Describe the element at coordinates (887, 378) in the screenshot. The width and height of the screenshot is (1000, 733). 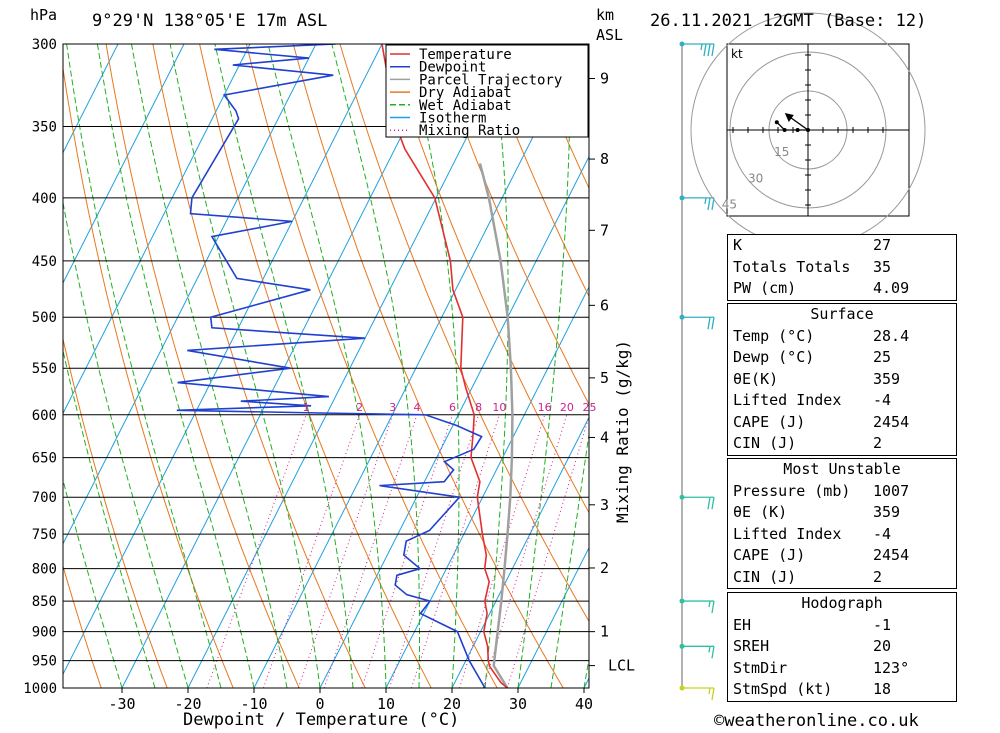
I see `surface-row-value: 359` at that location.